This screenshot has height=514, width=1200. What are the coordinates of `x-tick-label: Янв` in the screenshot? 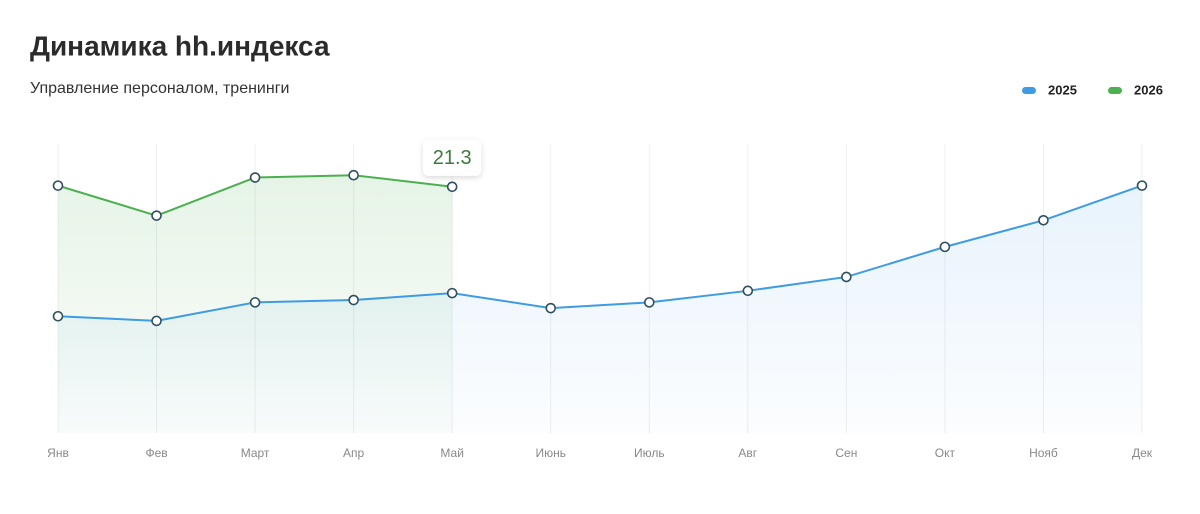 It's located at (58, 453).